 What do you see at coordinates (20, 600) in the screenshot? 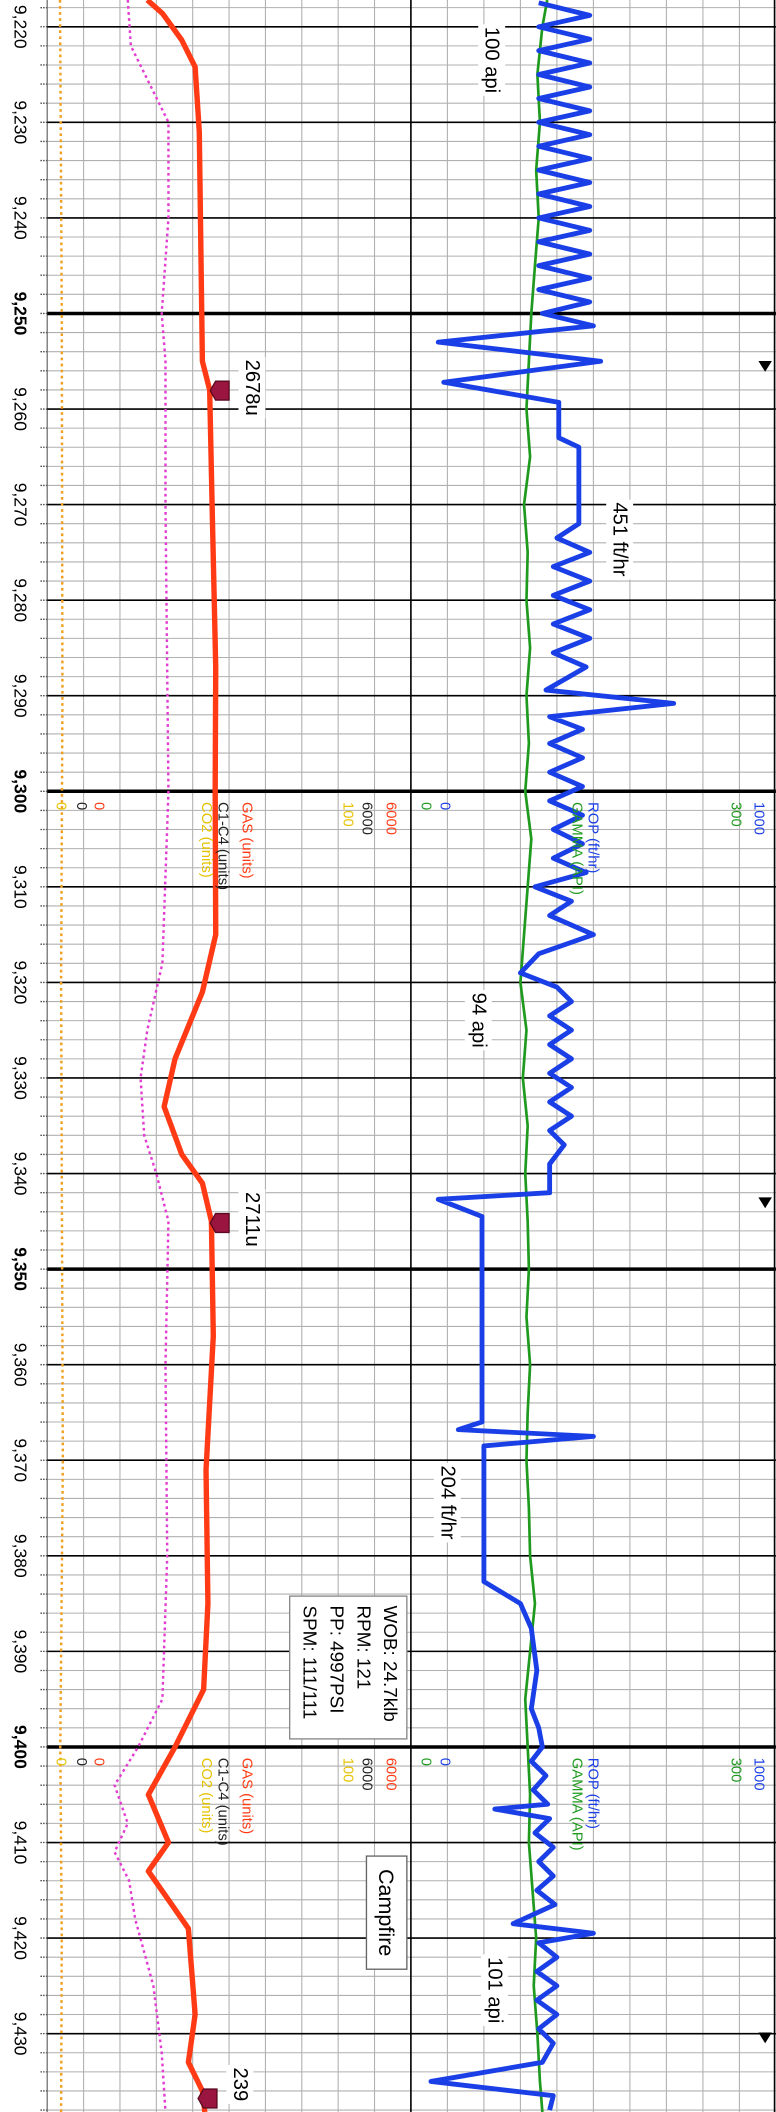
I see `depth-label: 9,280` at bounding box center [20, 600].